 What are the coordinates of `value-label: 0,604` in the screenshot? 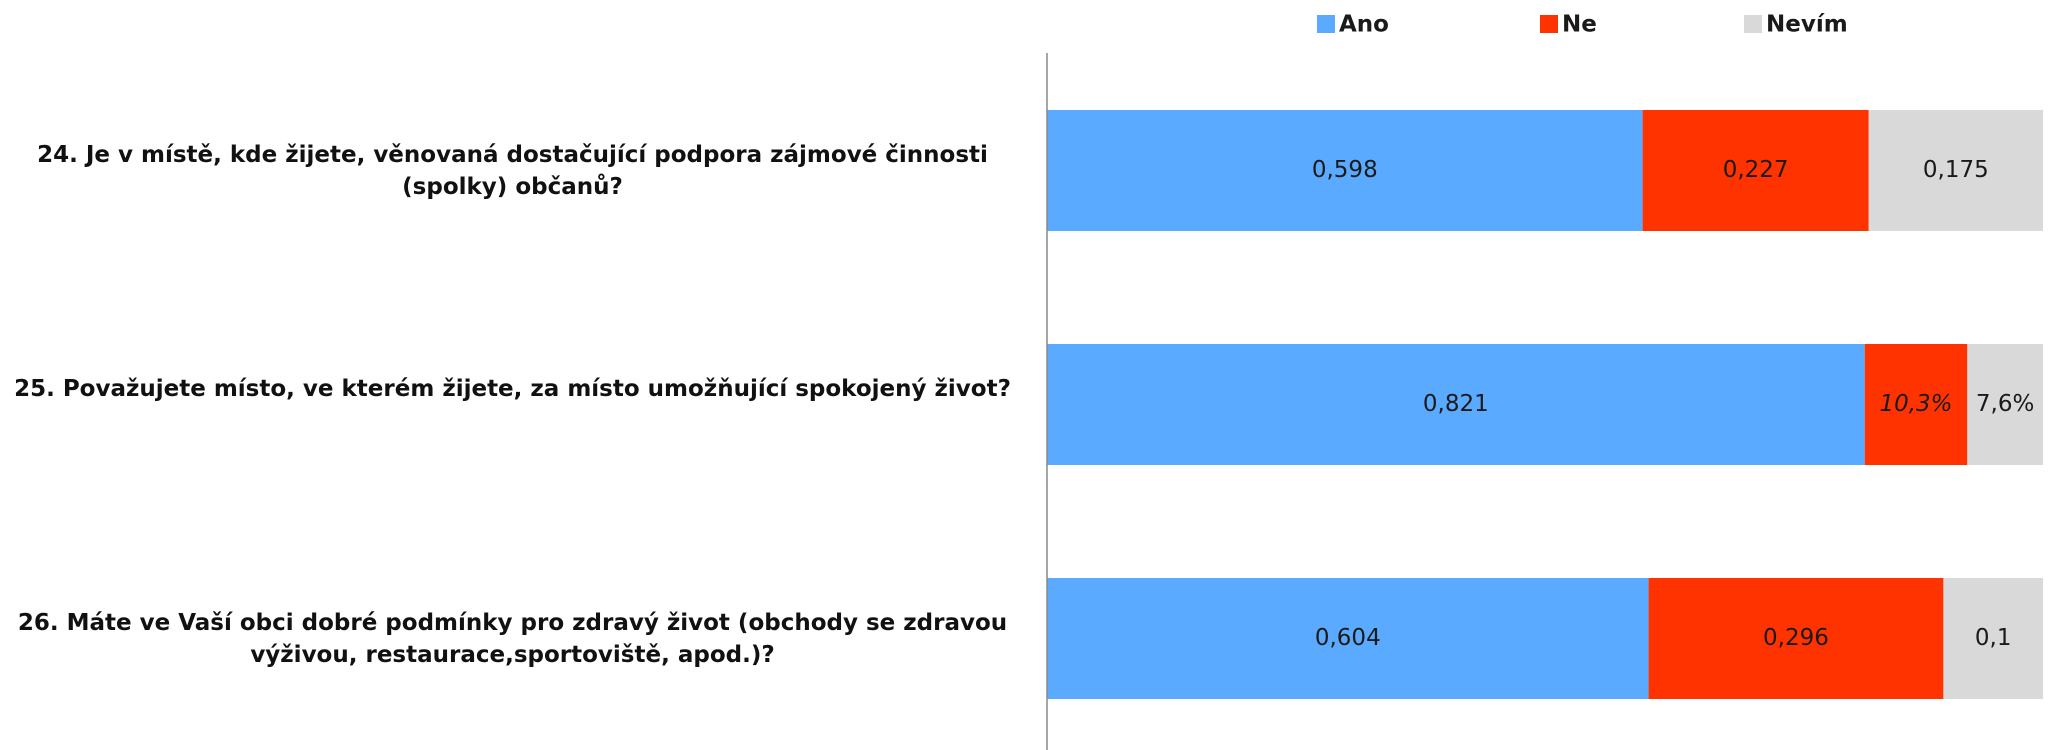 It's located at (1348, 638).